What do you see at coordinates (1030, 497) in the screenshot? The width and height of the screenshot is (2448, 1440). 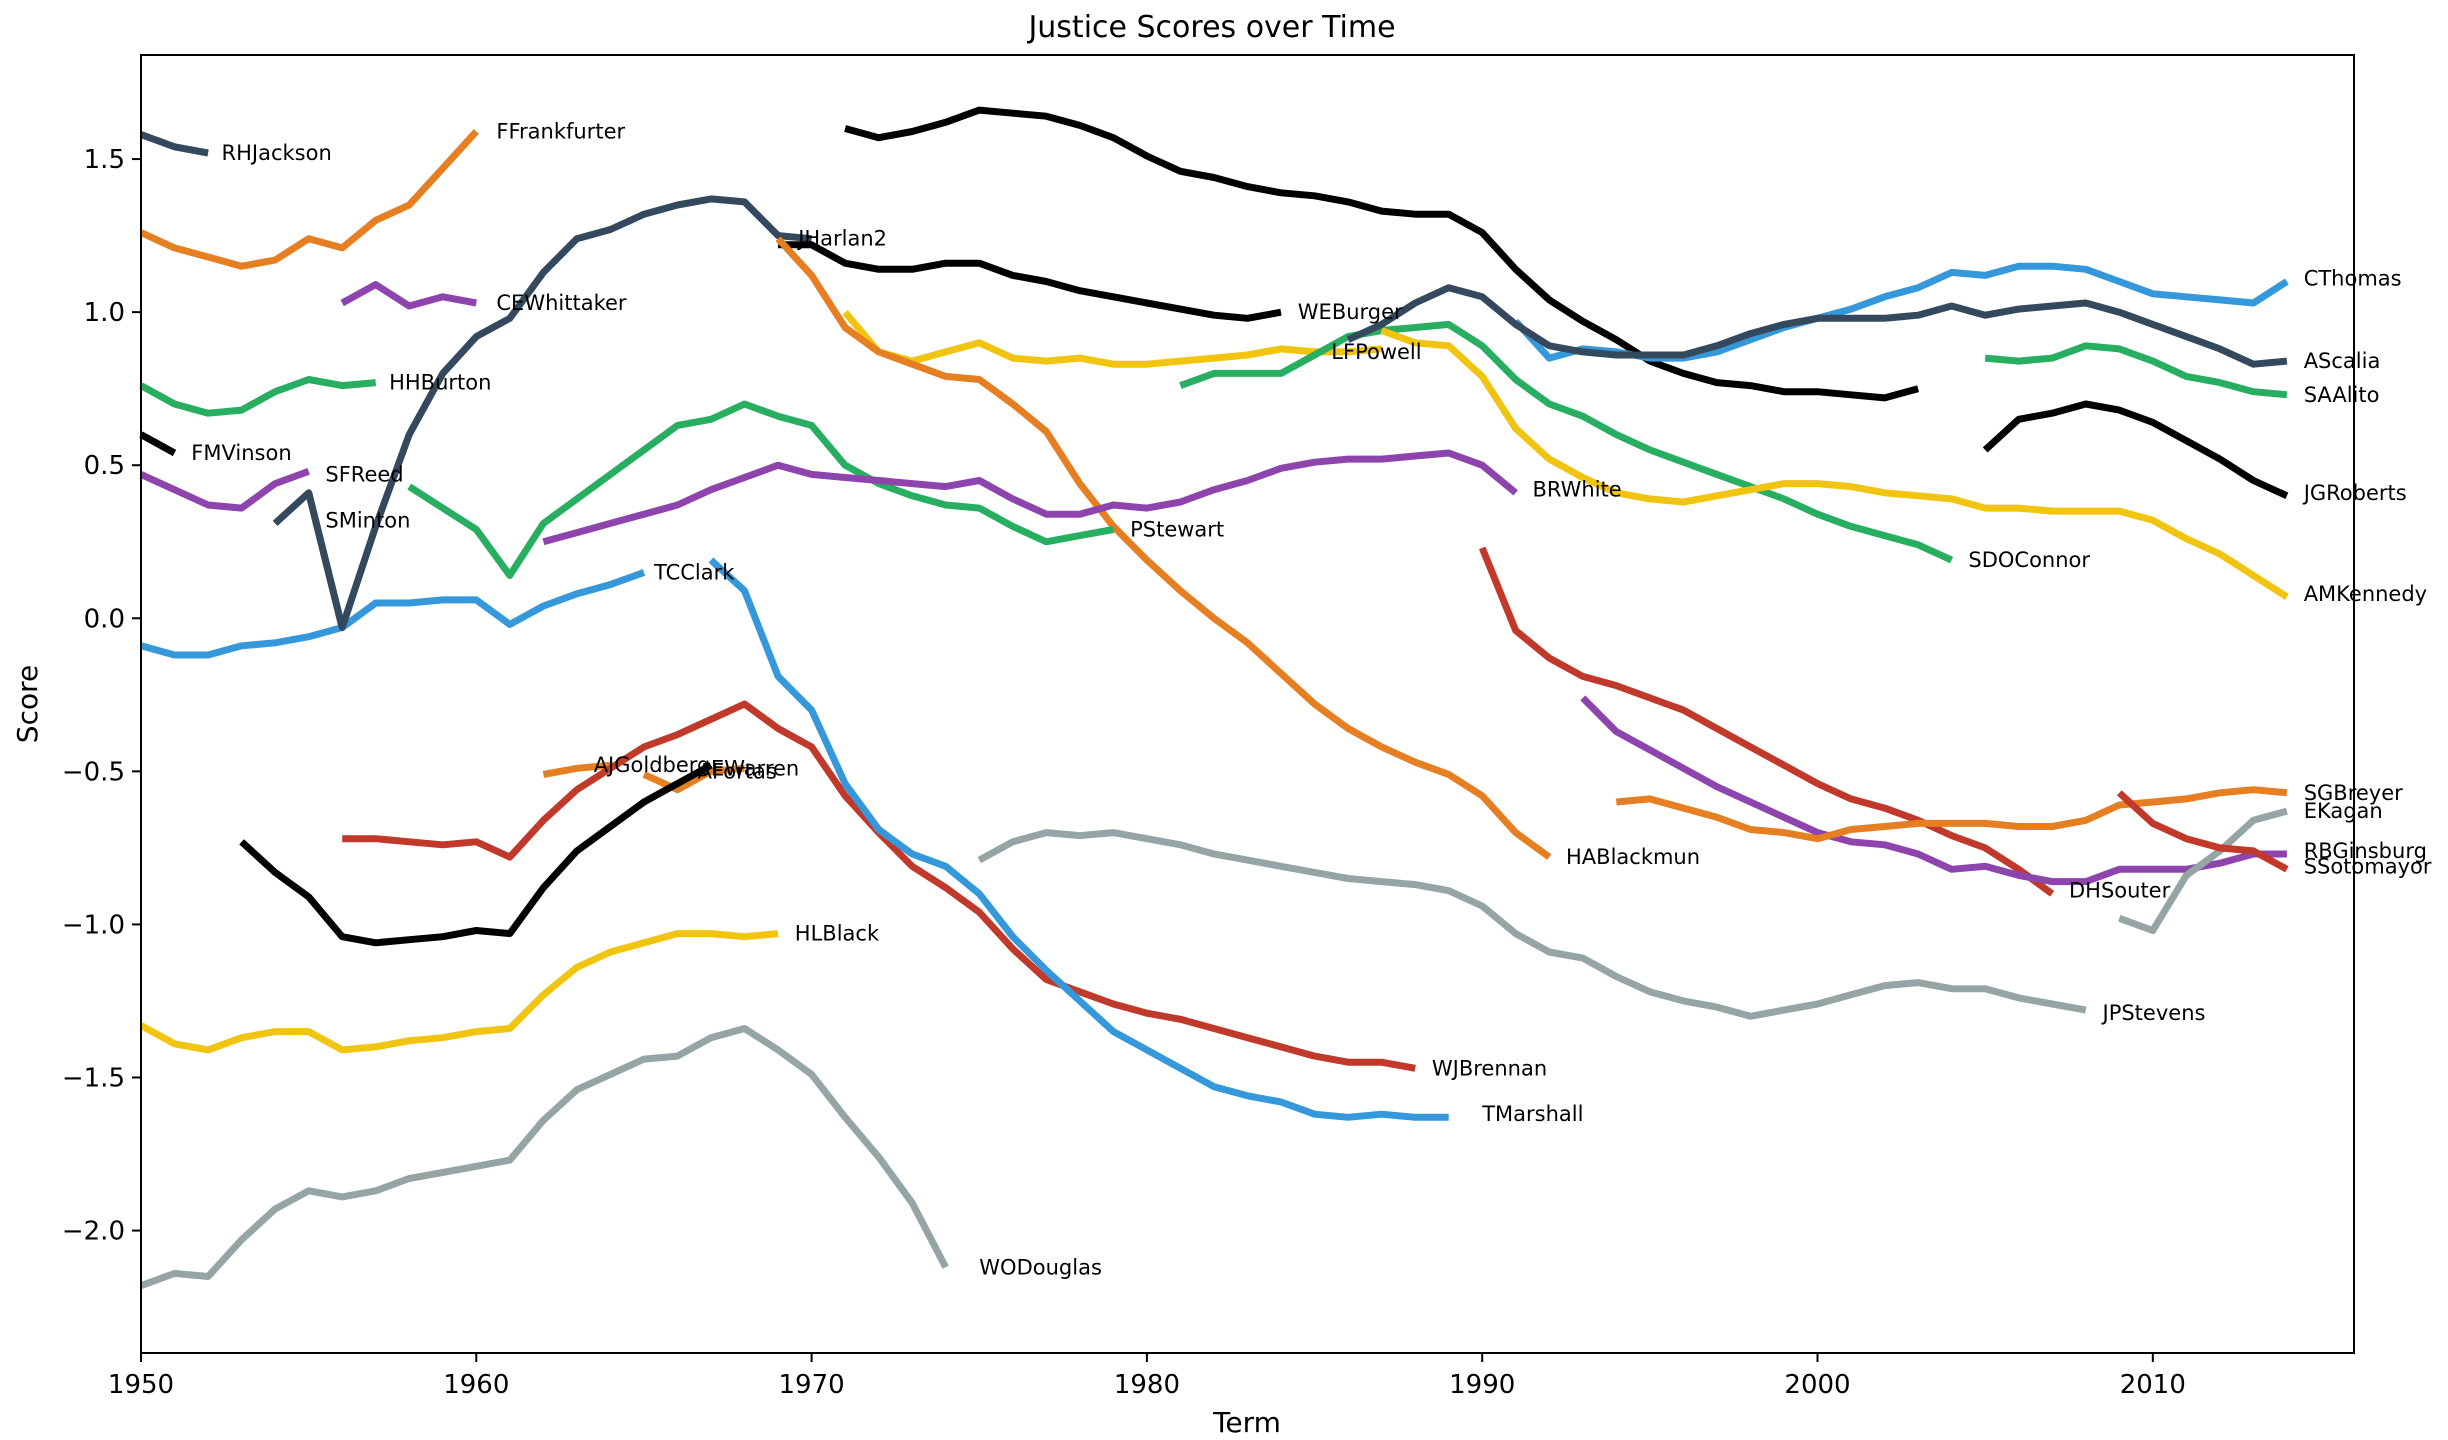 I see `series-line-brwhite` at bounding box center [1030, 497].